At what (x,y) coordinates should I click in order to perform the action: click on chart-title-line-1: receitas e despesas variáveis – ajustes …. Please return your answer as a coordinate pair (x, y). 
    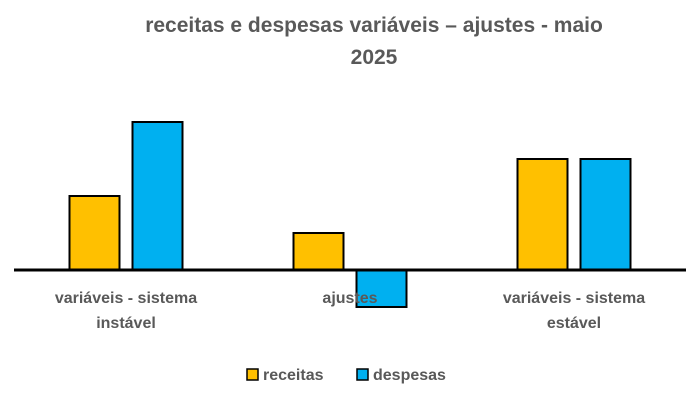
    Looking at the image, I should click on (374, 25).